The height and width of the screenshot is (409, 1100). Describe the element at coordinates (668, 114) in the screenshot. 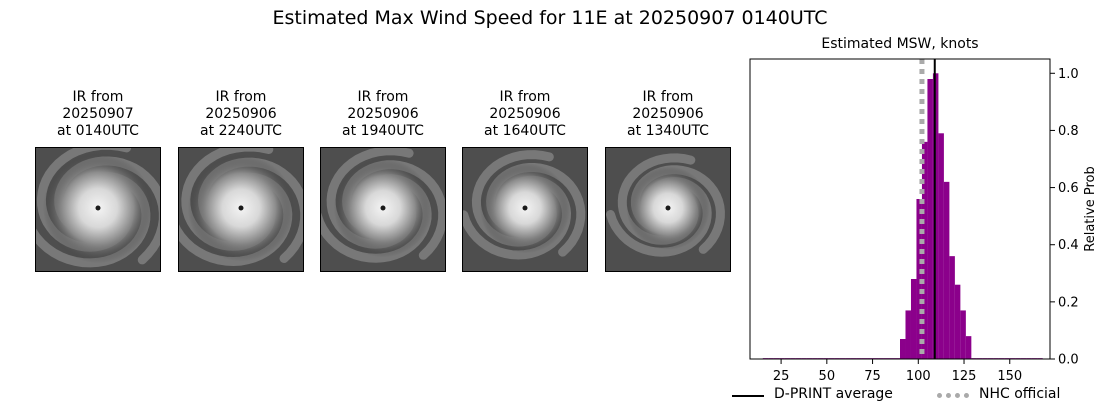

I see `ir-panel-title: IR from 20250906 at 1340UTC` at that location.